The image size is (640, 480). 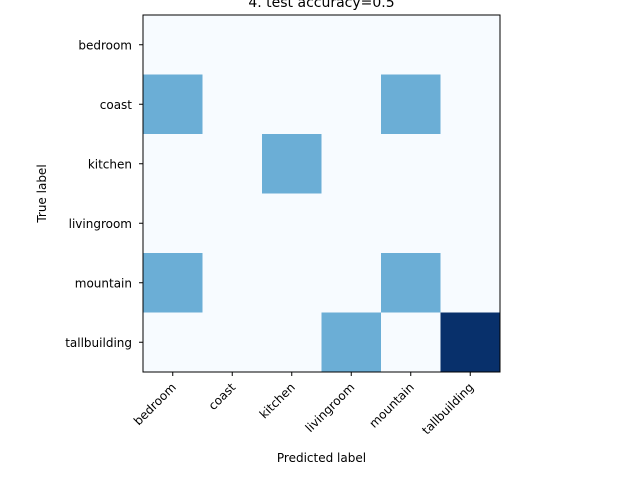 I want to click on heatmap-cell-bedroom-livingroom, so click(x=351, y=45).